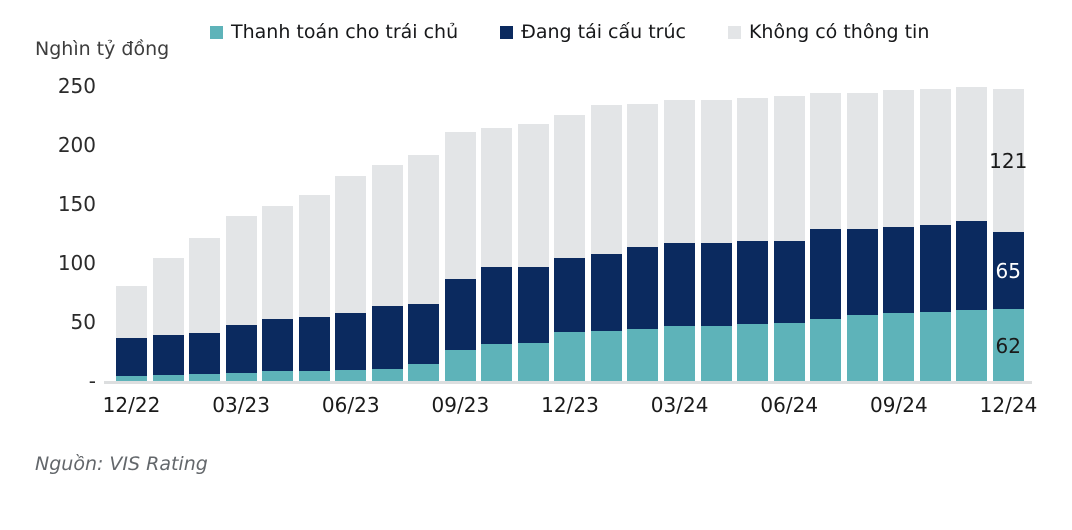 The width and height of the screenshot is (1072, 530). Describe the element at coordinates (1008, 405) in the screenshot. I see `x-tick-label: 12/24` at that location.